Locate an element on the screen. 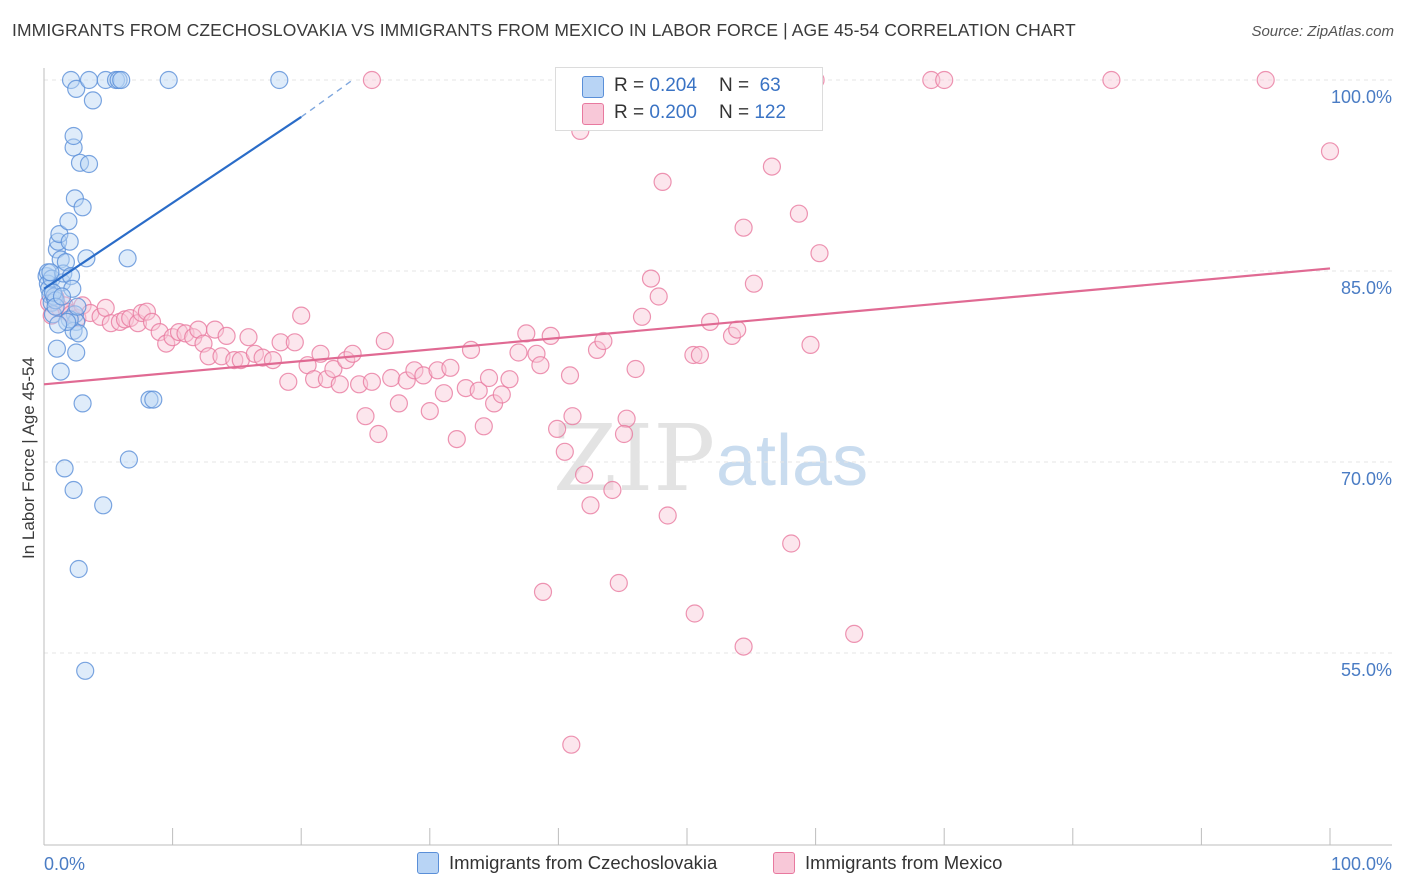 Image resolution: width=1406 pixels, height=892 pixels. legend-r-value-1: 0.204 is located at coordinates (673, 85).